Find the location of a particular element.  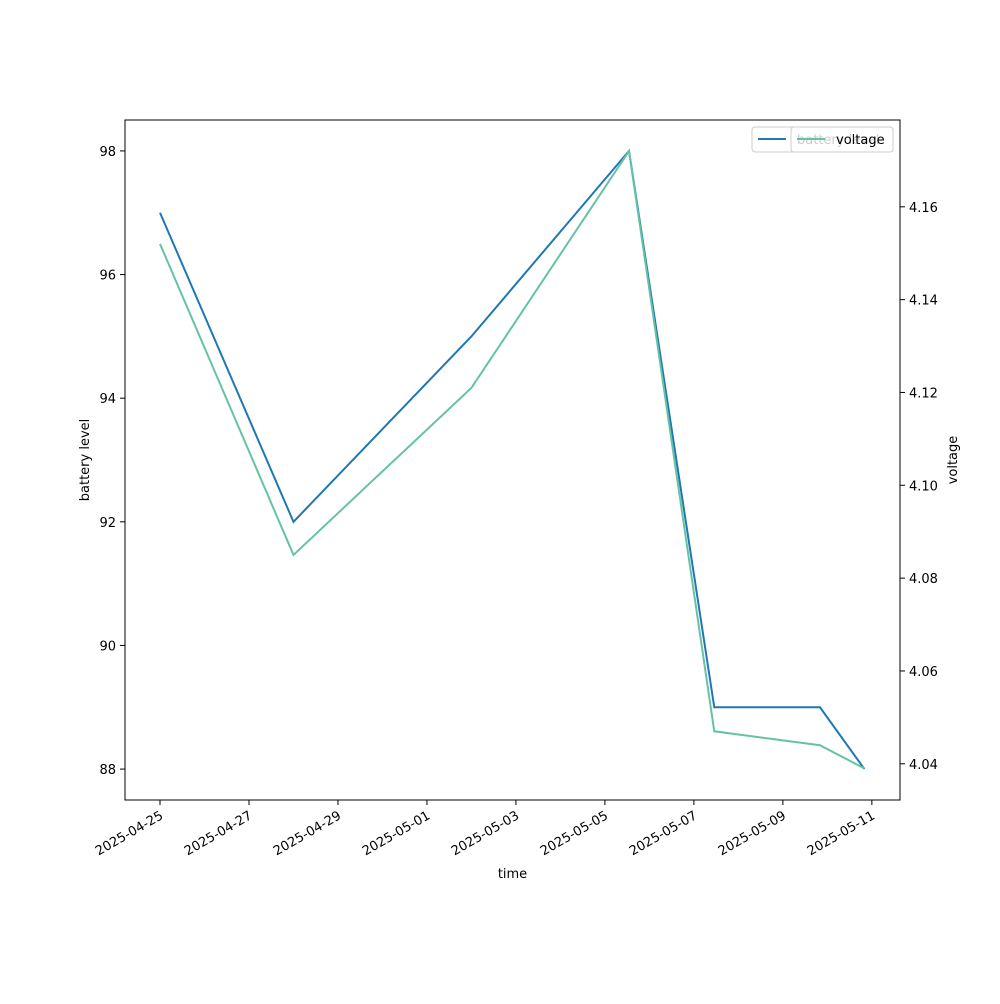

y2-tick-label: 4.10 is located at coordinates (923, 486).